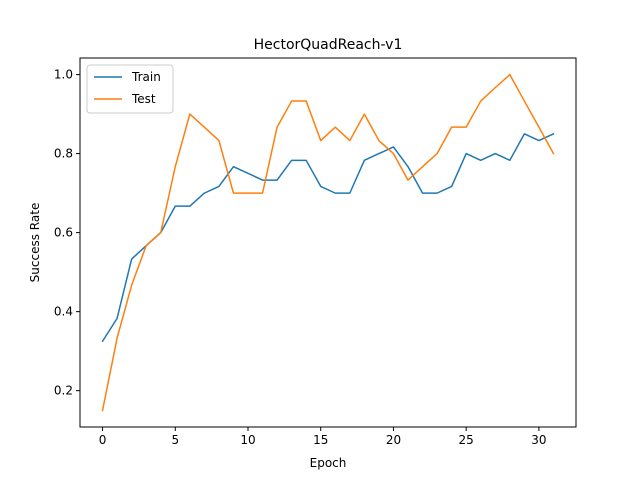 This screenshot has width=640, height=480. What do you see at coordinates (466, 440) in the screenshot?
I see `x-tick-label: 25` at bounding box center [466, 440].